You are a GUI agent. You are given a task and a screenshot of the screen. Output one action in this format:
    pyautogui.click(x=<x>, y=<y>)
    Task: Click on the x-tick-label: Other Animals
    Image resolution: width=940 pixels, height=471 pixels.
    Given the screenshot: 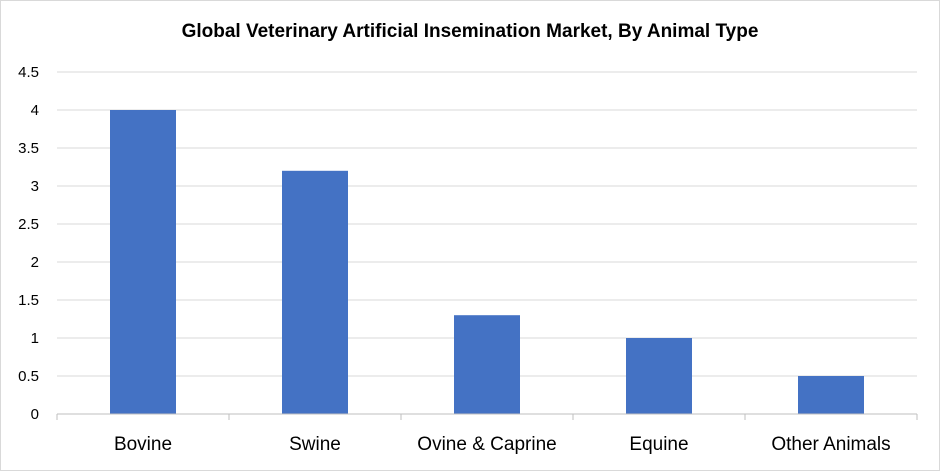 What is the action you would take?
    pyautogui.click(x=830, y=444)
    